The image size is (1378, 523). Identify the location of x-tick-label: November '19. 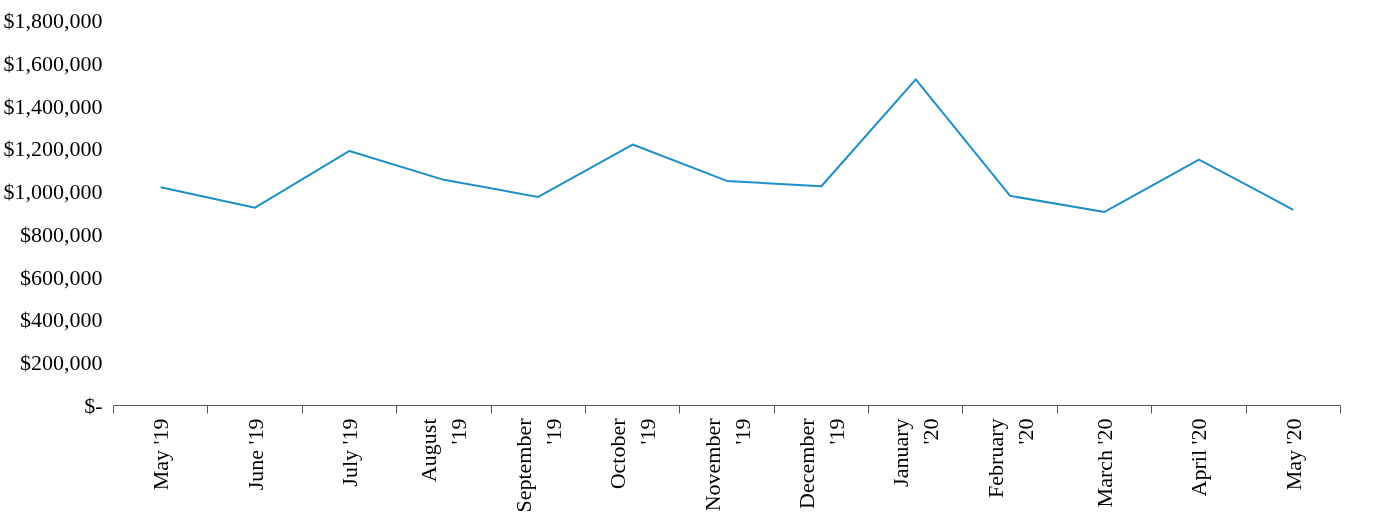
(727, 464).